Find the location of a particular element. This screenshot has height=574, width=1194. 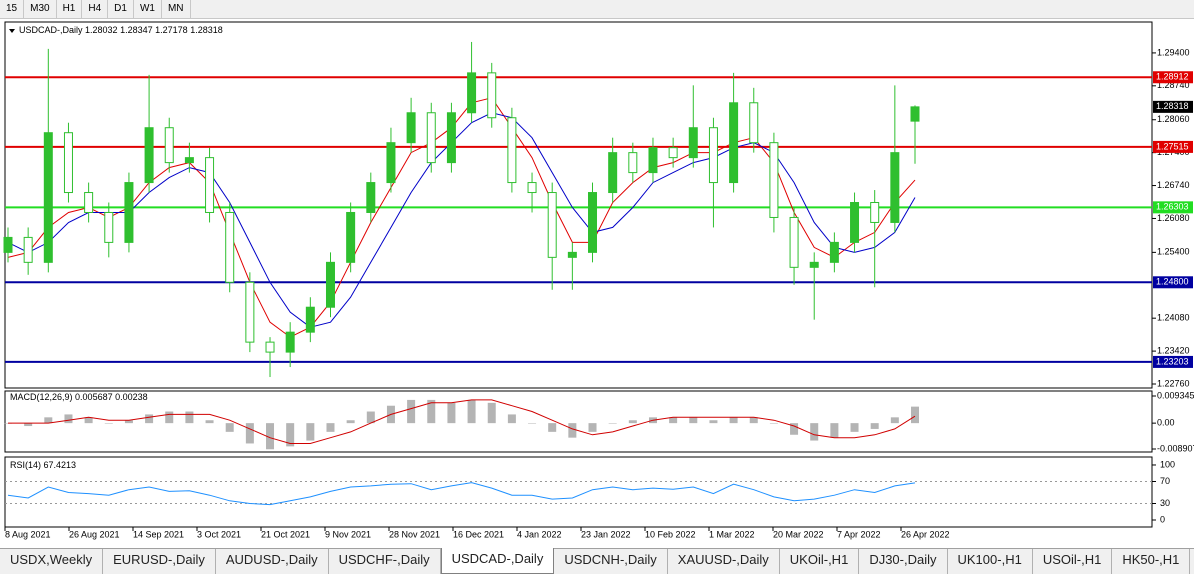

x-tick-label: 10 Feb 2022 is located at coordinates (670, 534).